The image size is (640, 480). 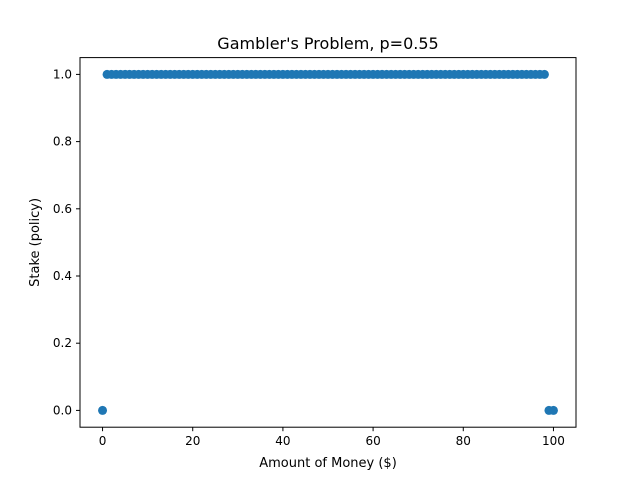 What do you see at coordinates (192, 441) in the screenshot?
I see `x-tick-label: 20` at bounding box center [192, 441].